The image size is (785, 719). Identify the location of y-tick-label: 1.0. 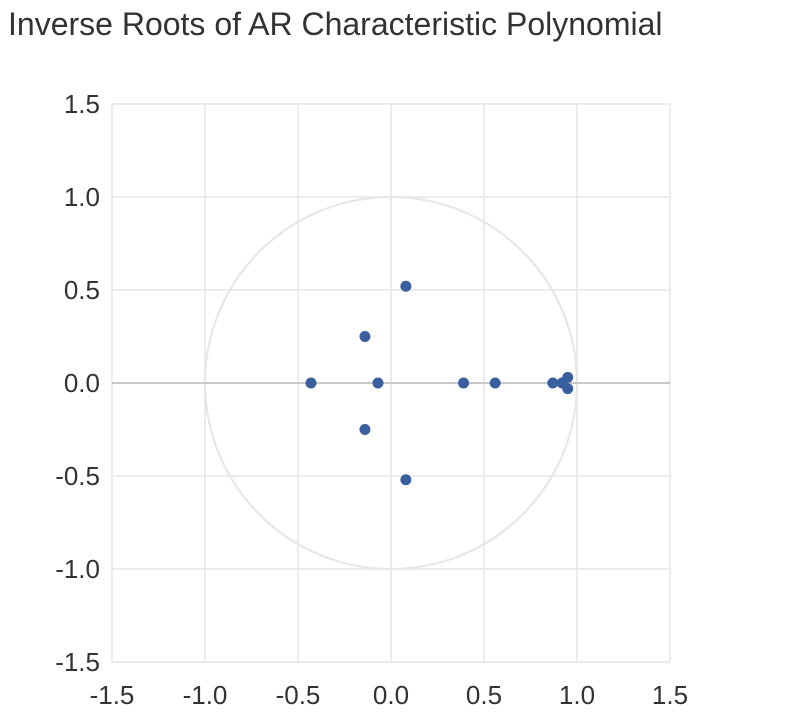
(82, 197).